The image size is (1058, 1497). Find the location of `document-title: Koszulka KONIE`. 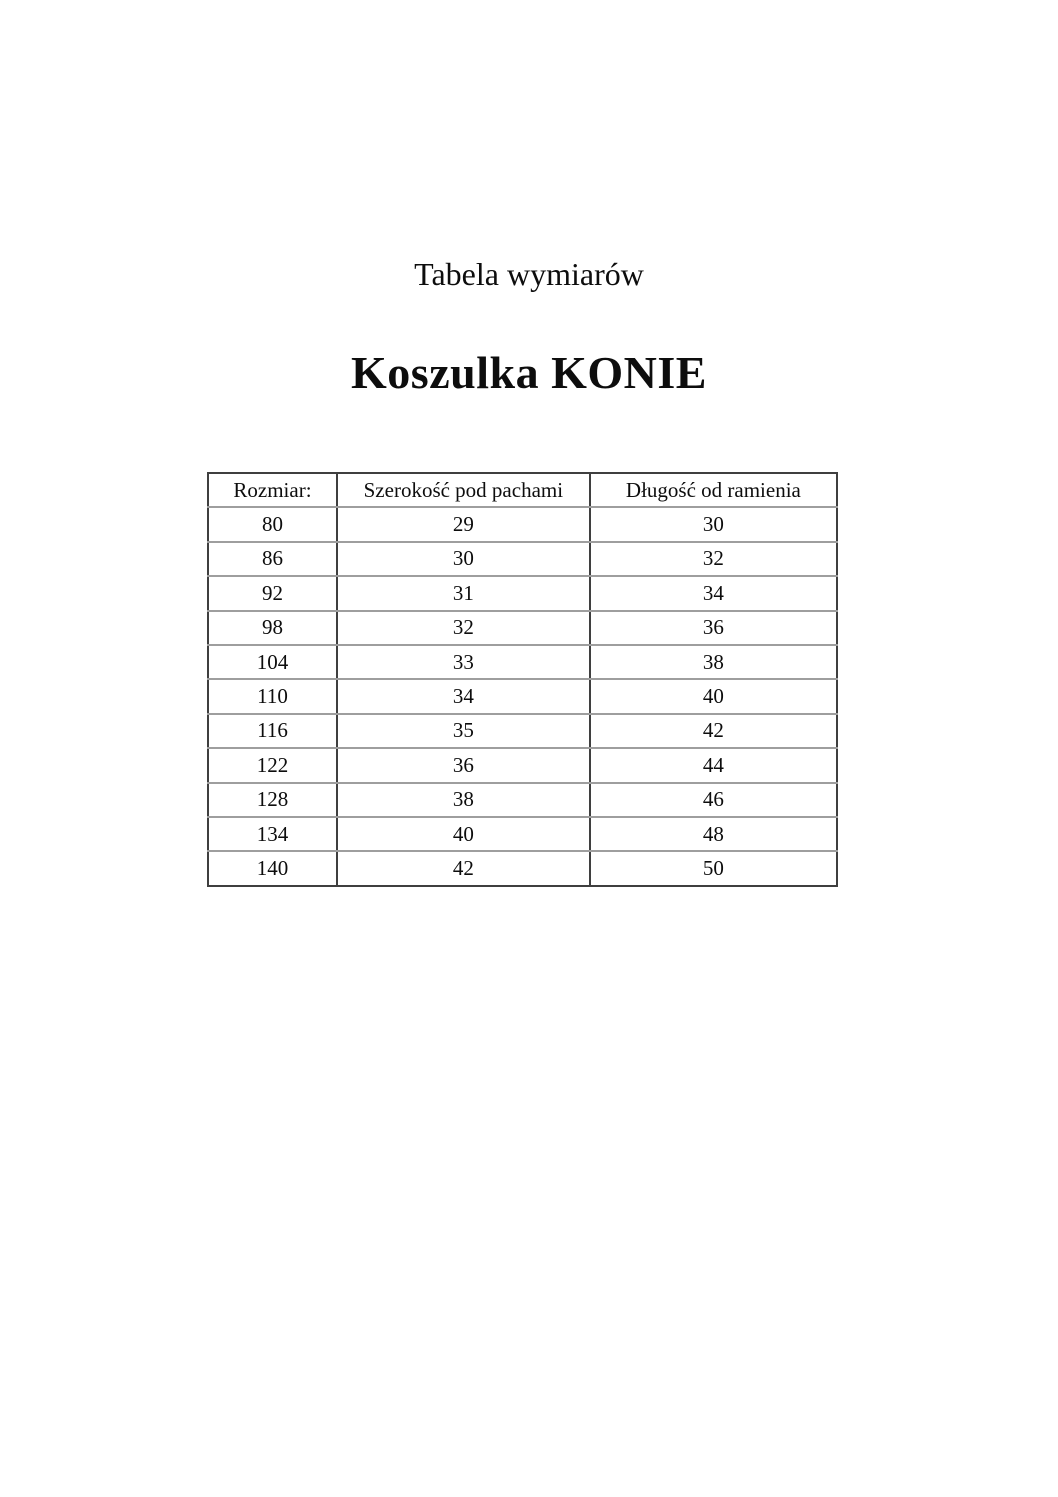

document-title: Koszulka KONIE is located at coordinates (529, 372).